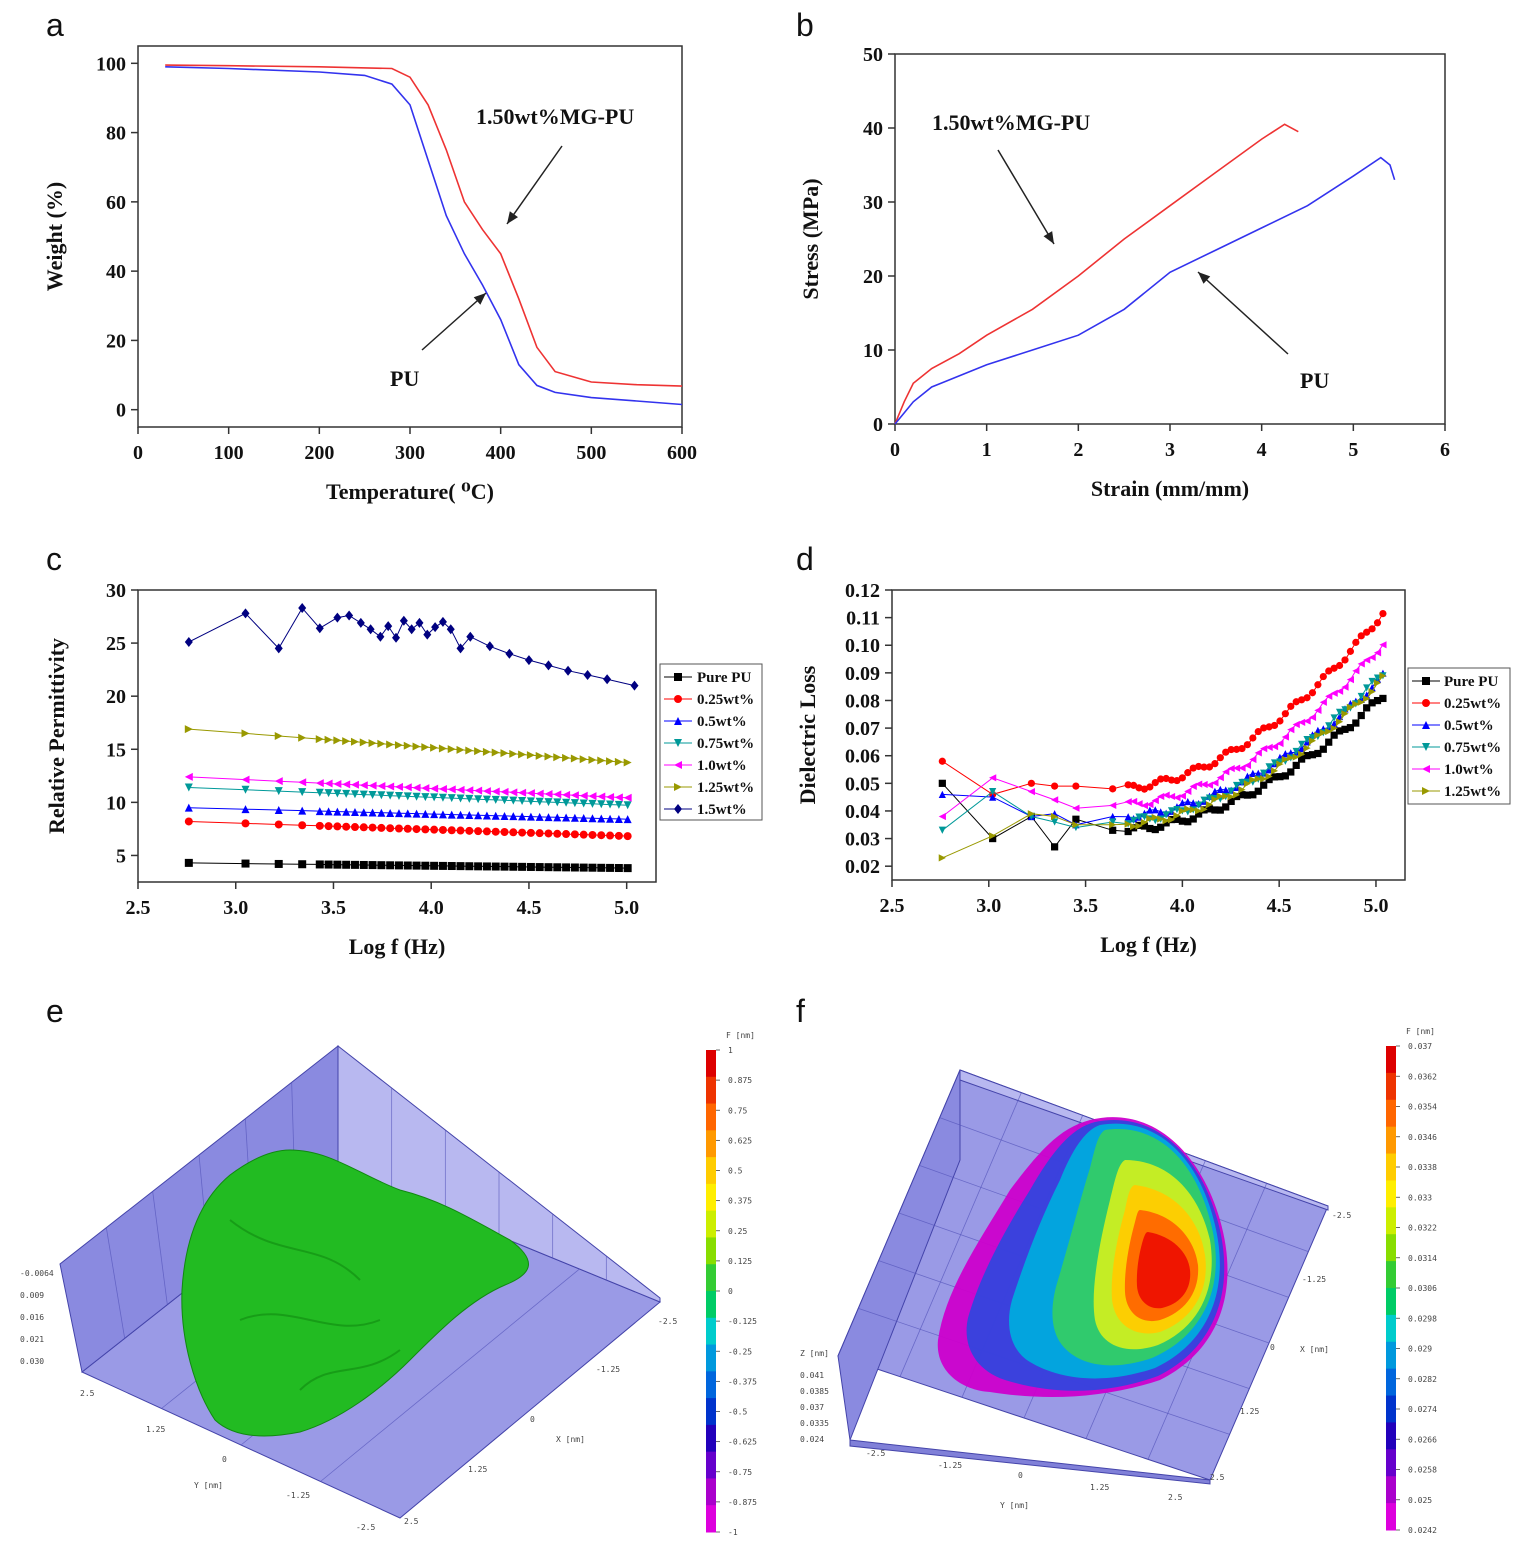 The height and width of the screenshot is (1556, 1517). I want to click on panel-label-d: d, so click(805, 559).